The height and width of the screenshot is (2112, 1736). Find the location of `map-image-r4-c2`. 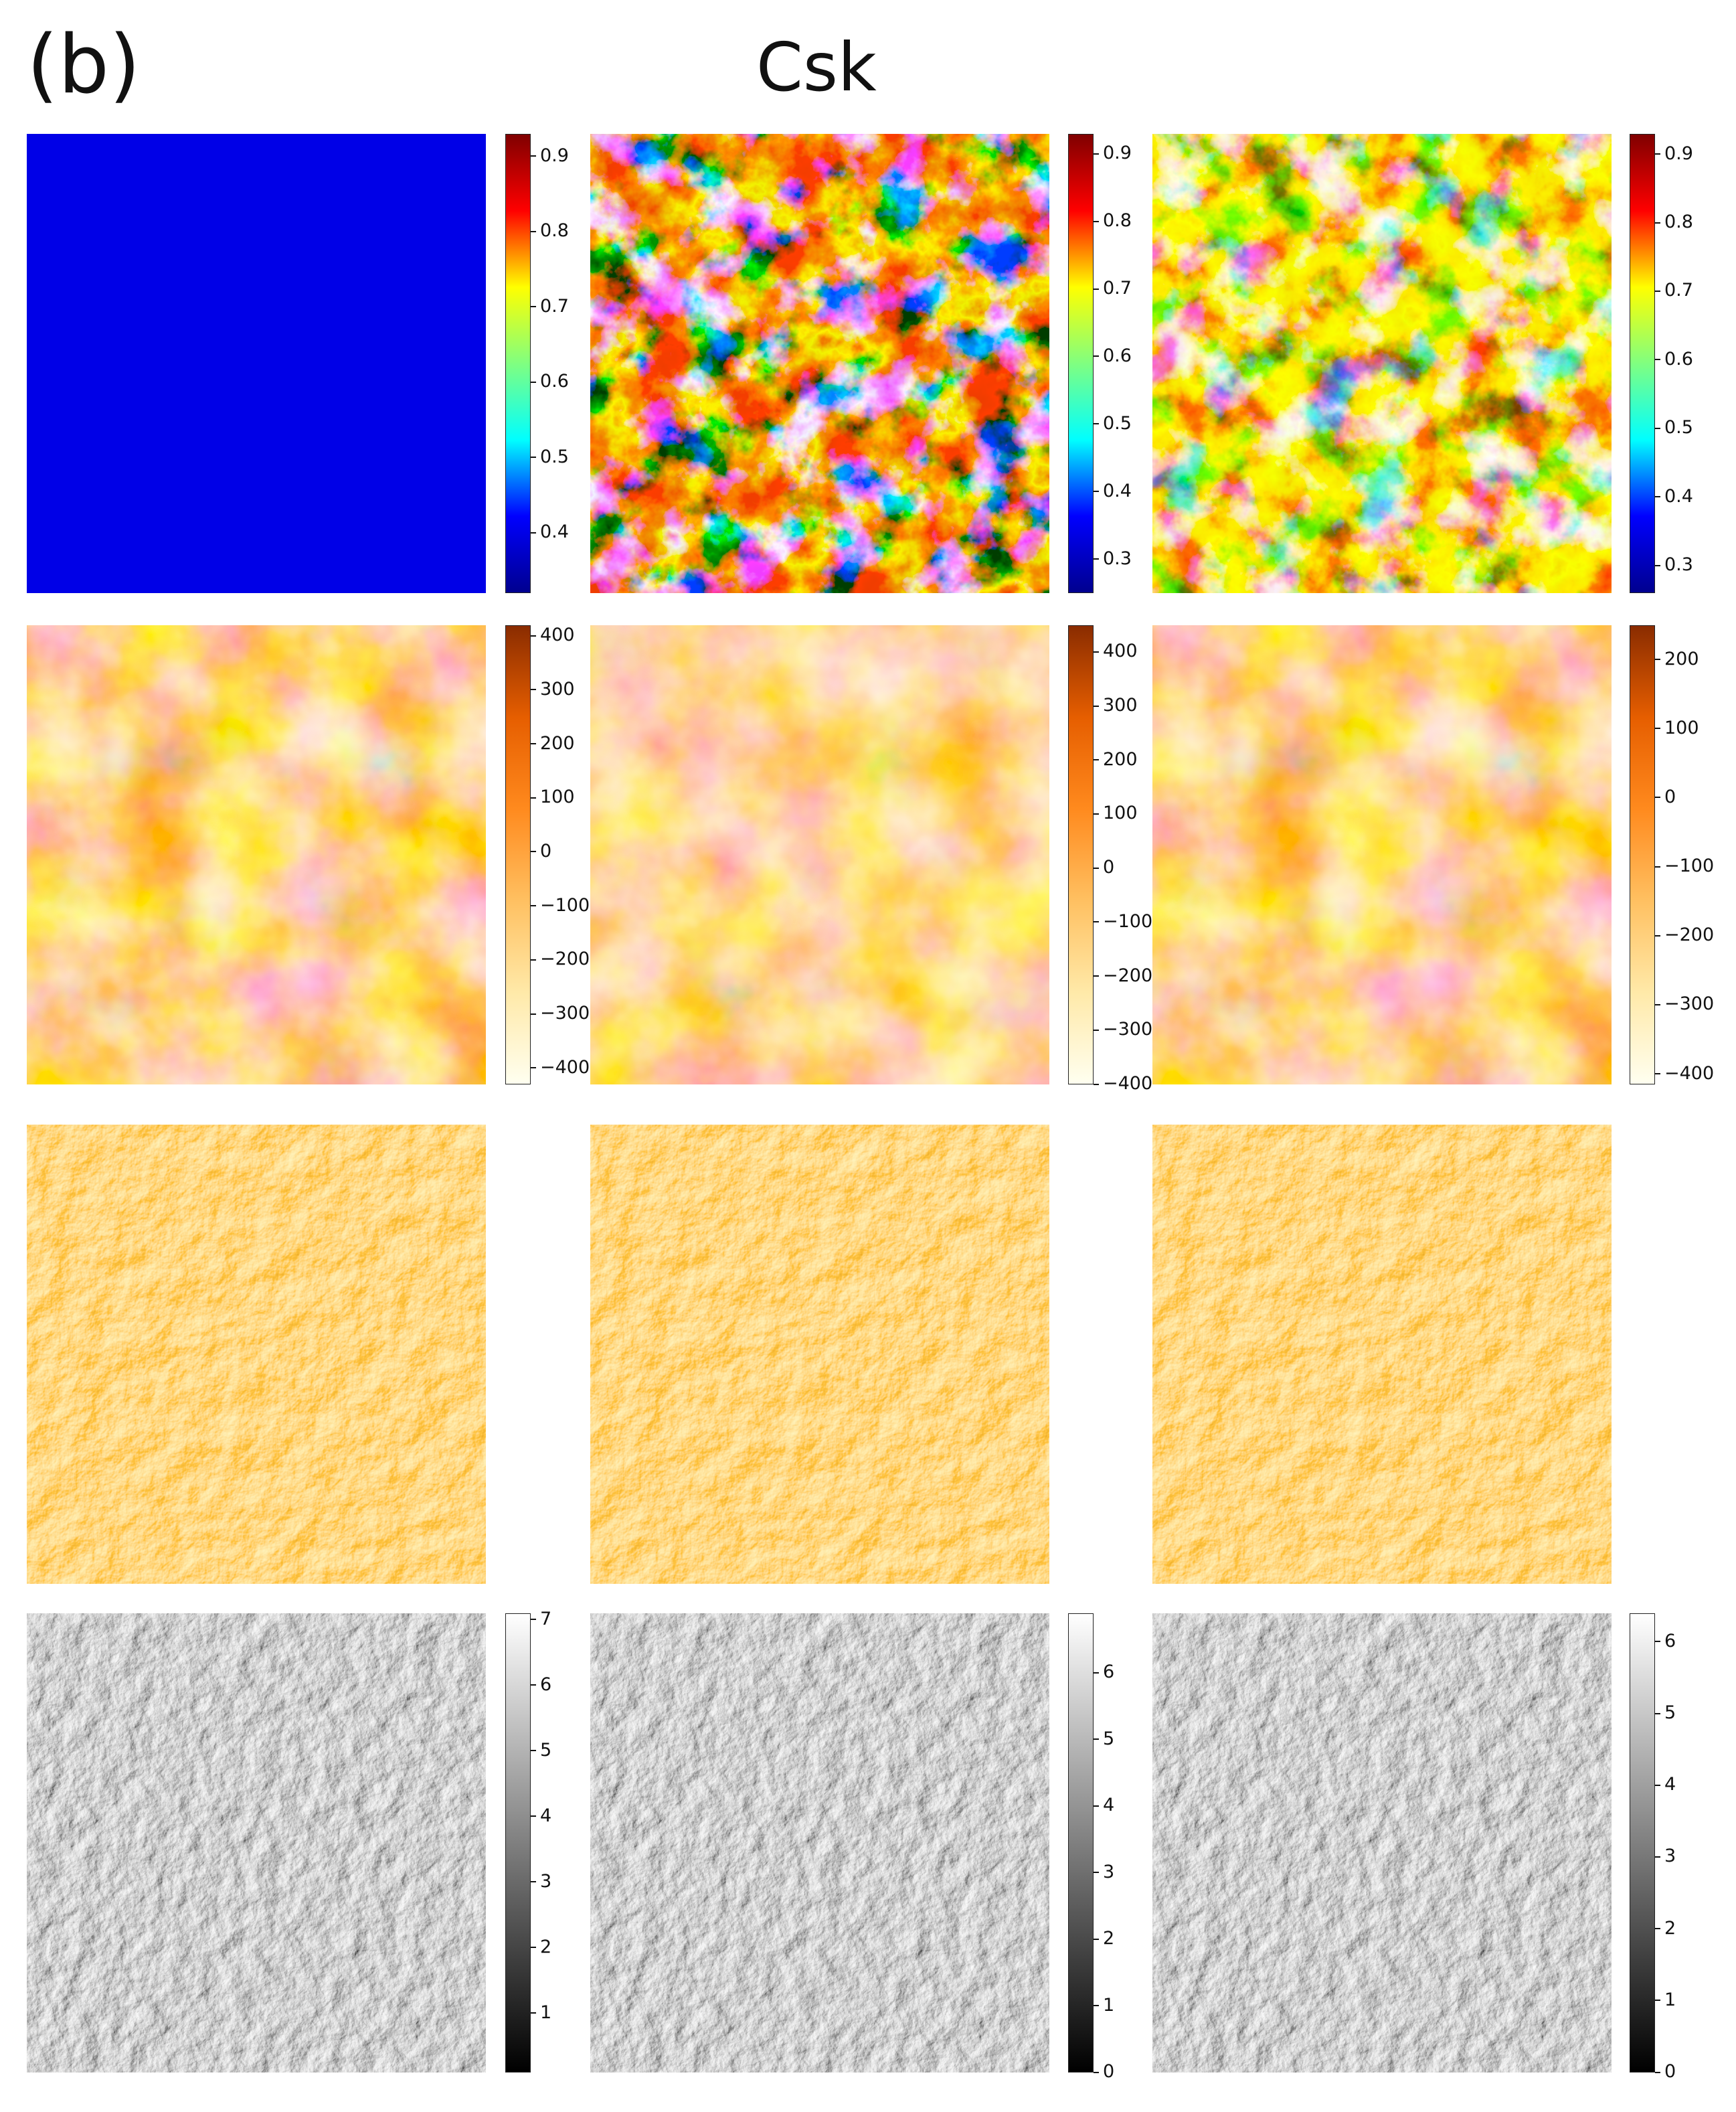

map-image-r4-c2 is located at coordinates (819, 1843).